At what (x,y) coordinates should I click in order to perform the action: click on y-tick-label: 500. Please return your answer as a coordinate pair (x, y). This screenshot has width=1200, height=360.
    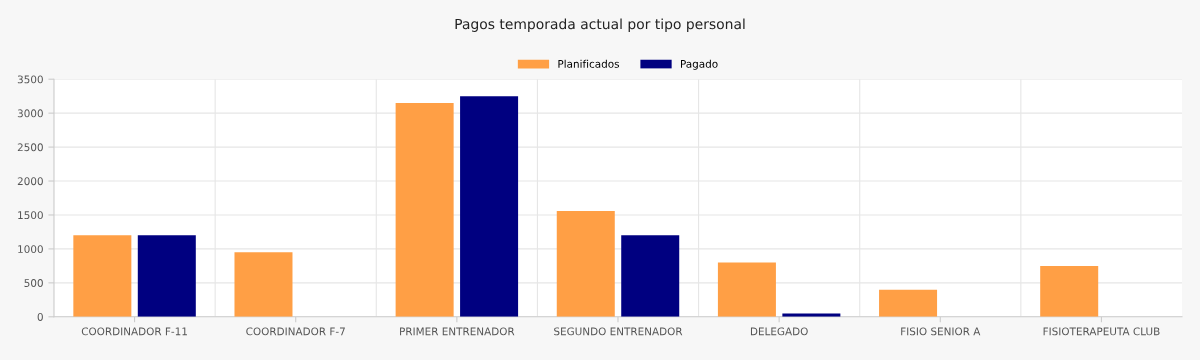
    Looking at the image, I should click on (33, 283).